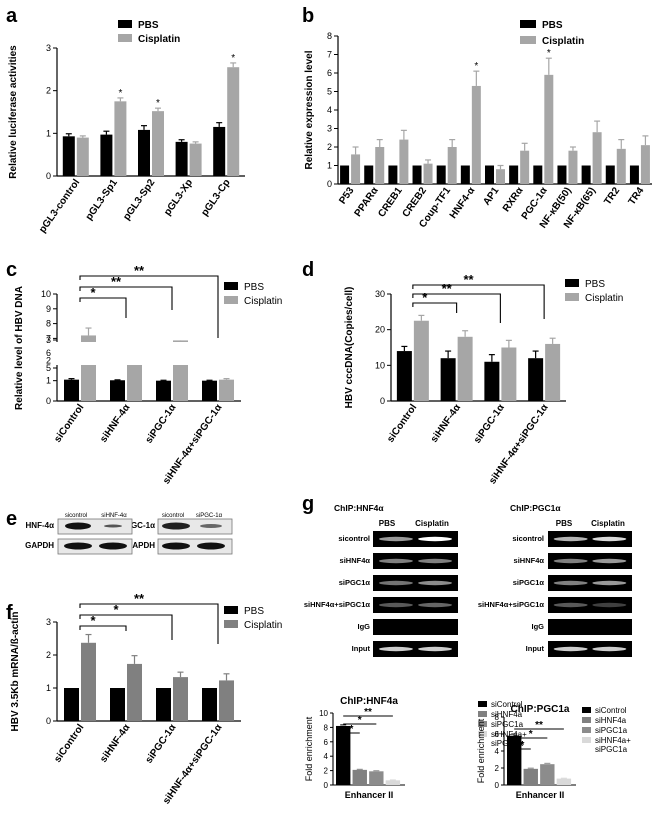 The width and height of the screenshot is (660, 819). What do you see at coordinates (178, 197) in the screenshot?
I see `x-tick-label: pGL3-Xp` at bounding box center [178, 197].